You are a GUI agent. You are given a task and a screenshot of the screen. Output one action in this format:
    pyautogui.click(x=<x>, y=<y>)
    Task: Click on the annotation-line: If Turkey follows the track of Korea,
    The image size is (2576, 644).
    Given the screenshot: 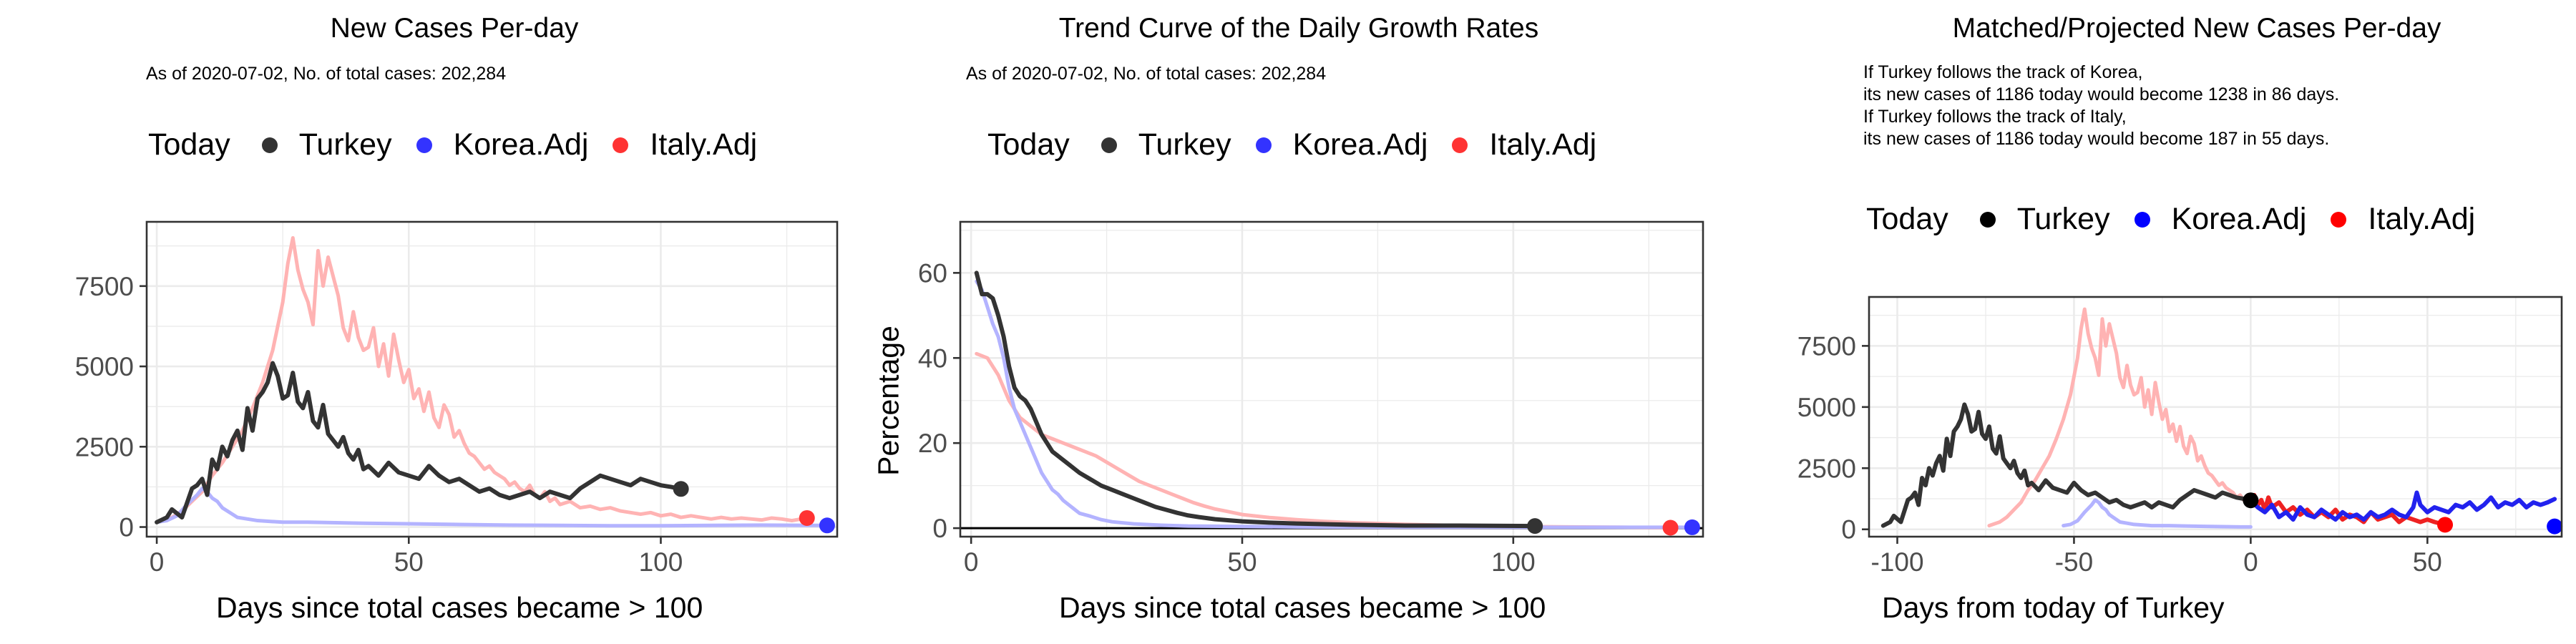 What is the action you would take?
    pyautogui.click(x=2003, y=72)
    